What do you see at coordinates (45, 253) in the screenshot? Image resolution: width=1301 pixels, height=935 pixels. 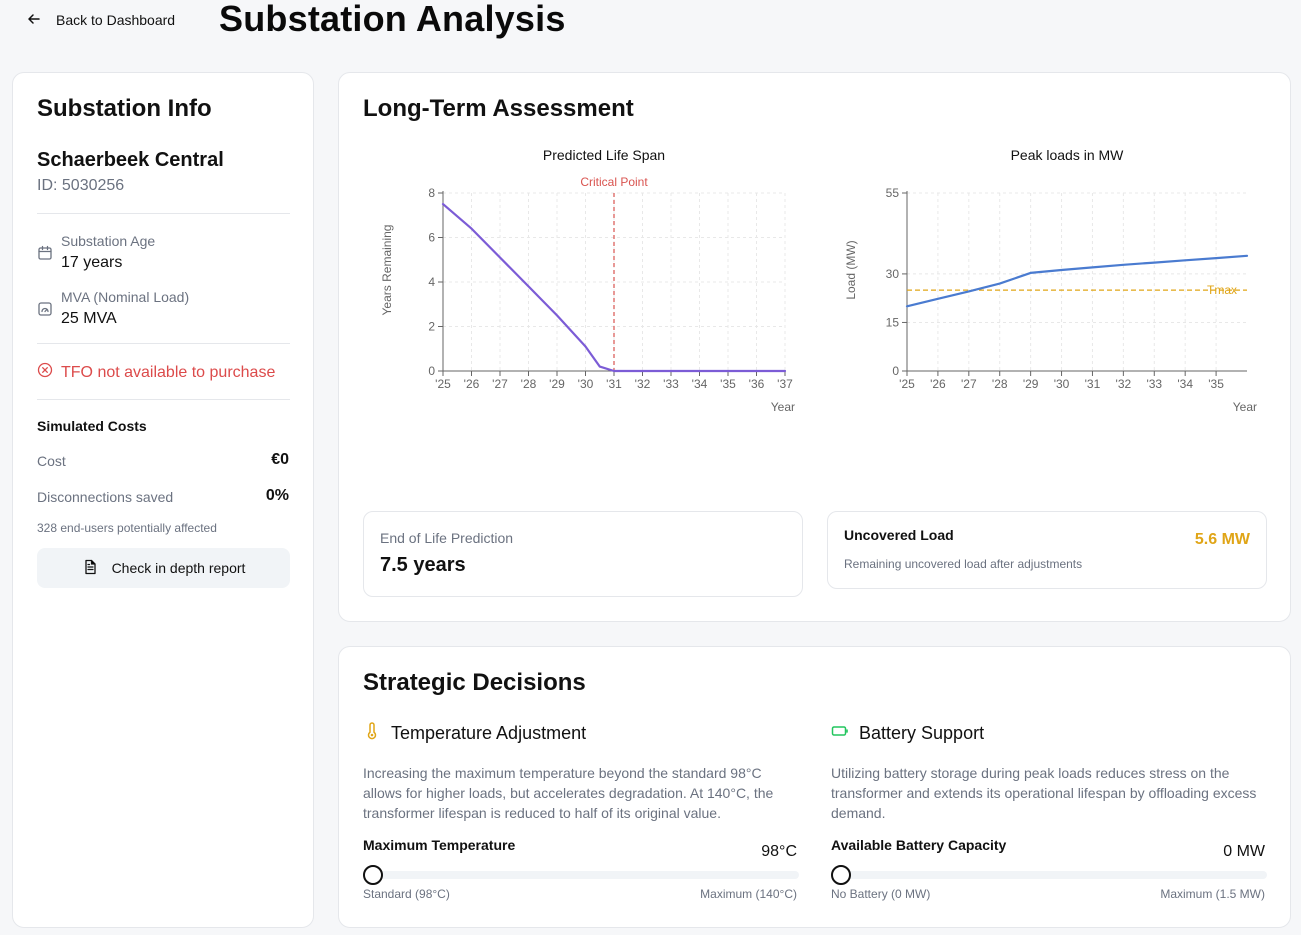 I see `calendar-icon` at bounding box center [45, 253].